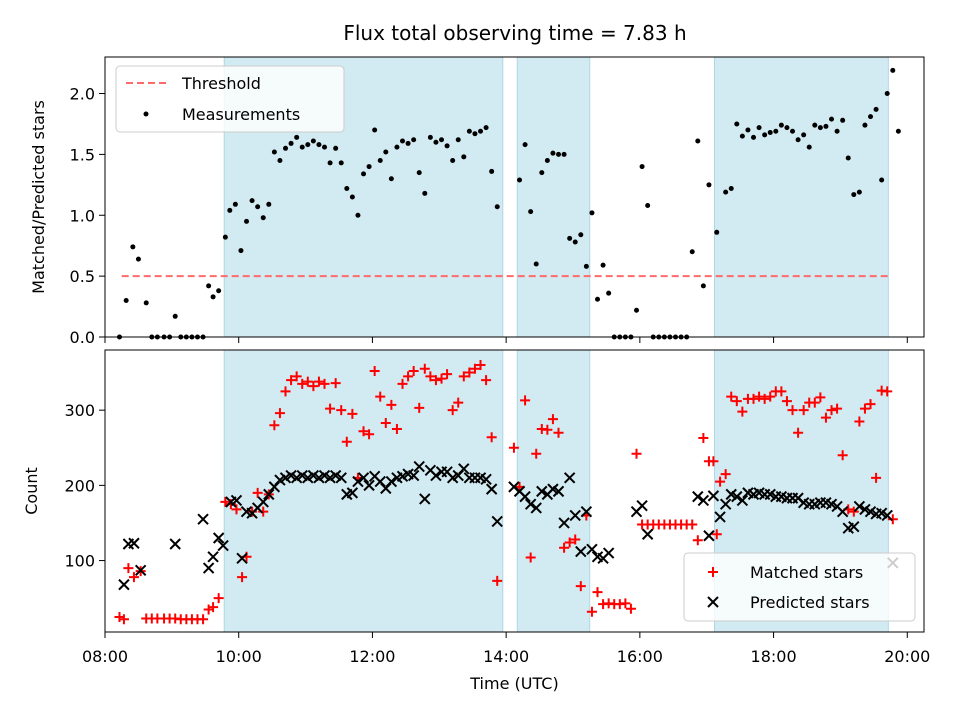 This screenshot has width=960, height=724. Describe the element at coordinates (241, 114) in the screenshot. I see `legend-label-measurements: Measurements` at that location.